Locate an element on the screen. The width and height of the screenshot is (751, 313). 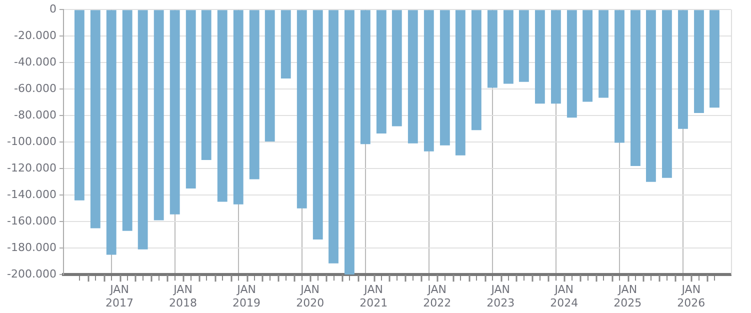
y-tick-label: -80.000 is located at coordinates (35, 115).